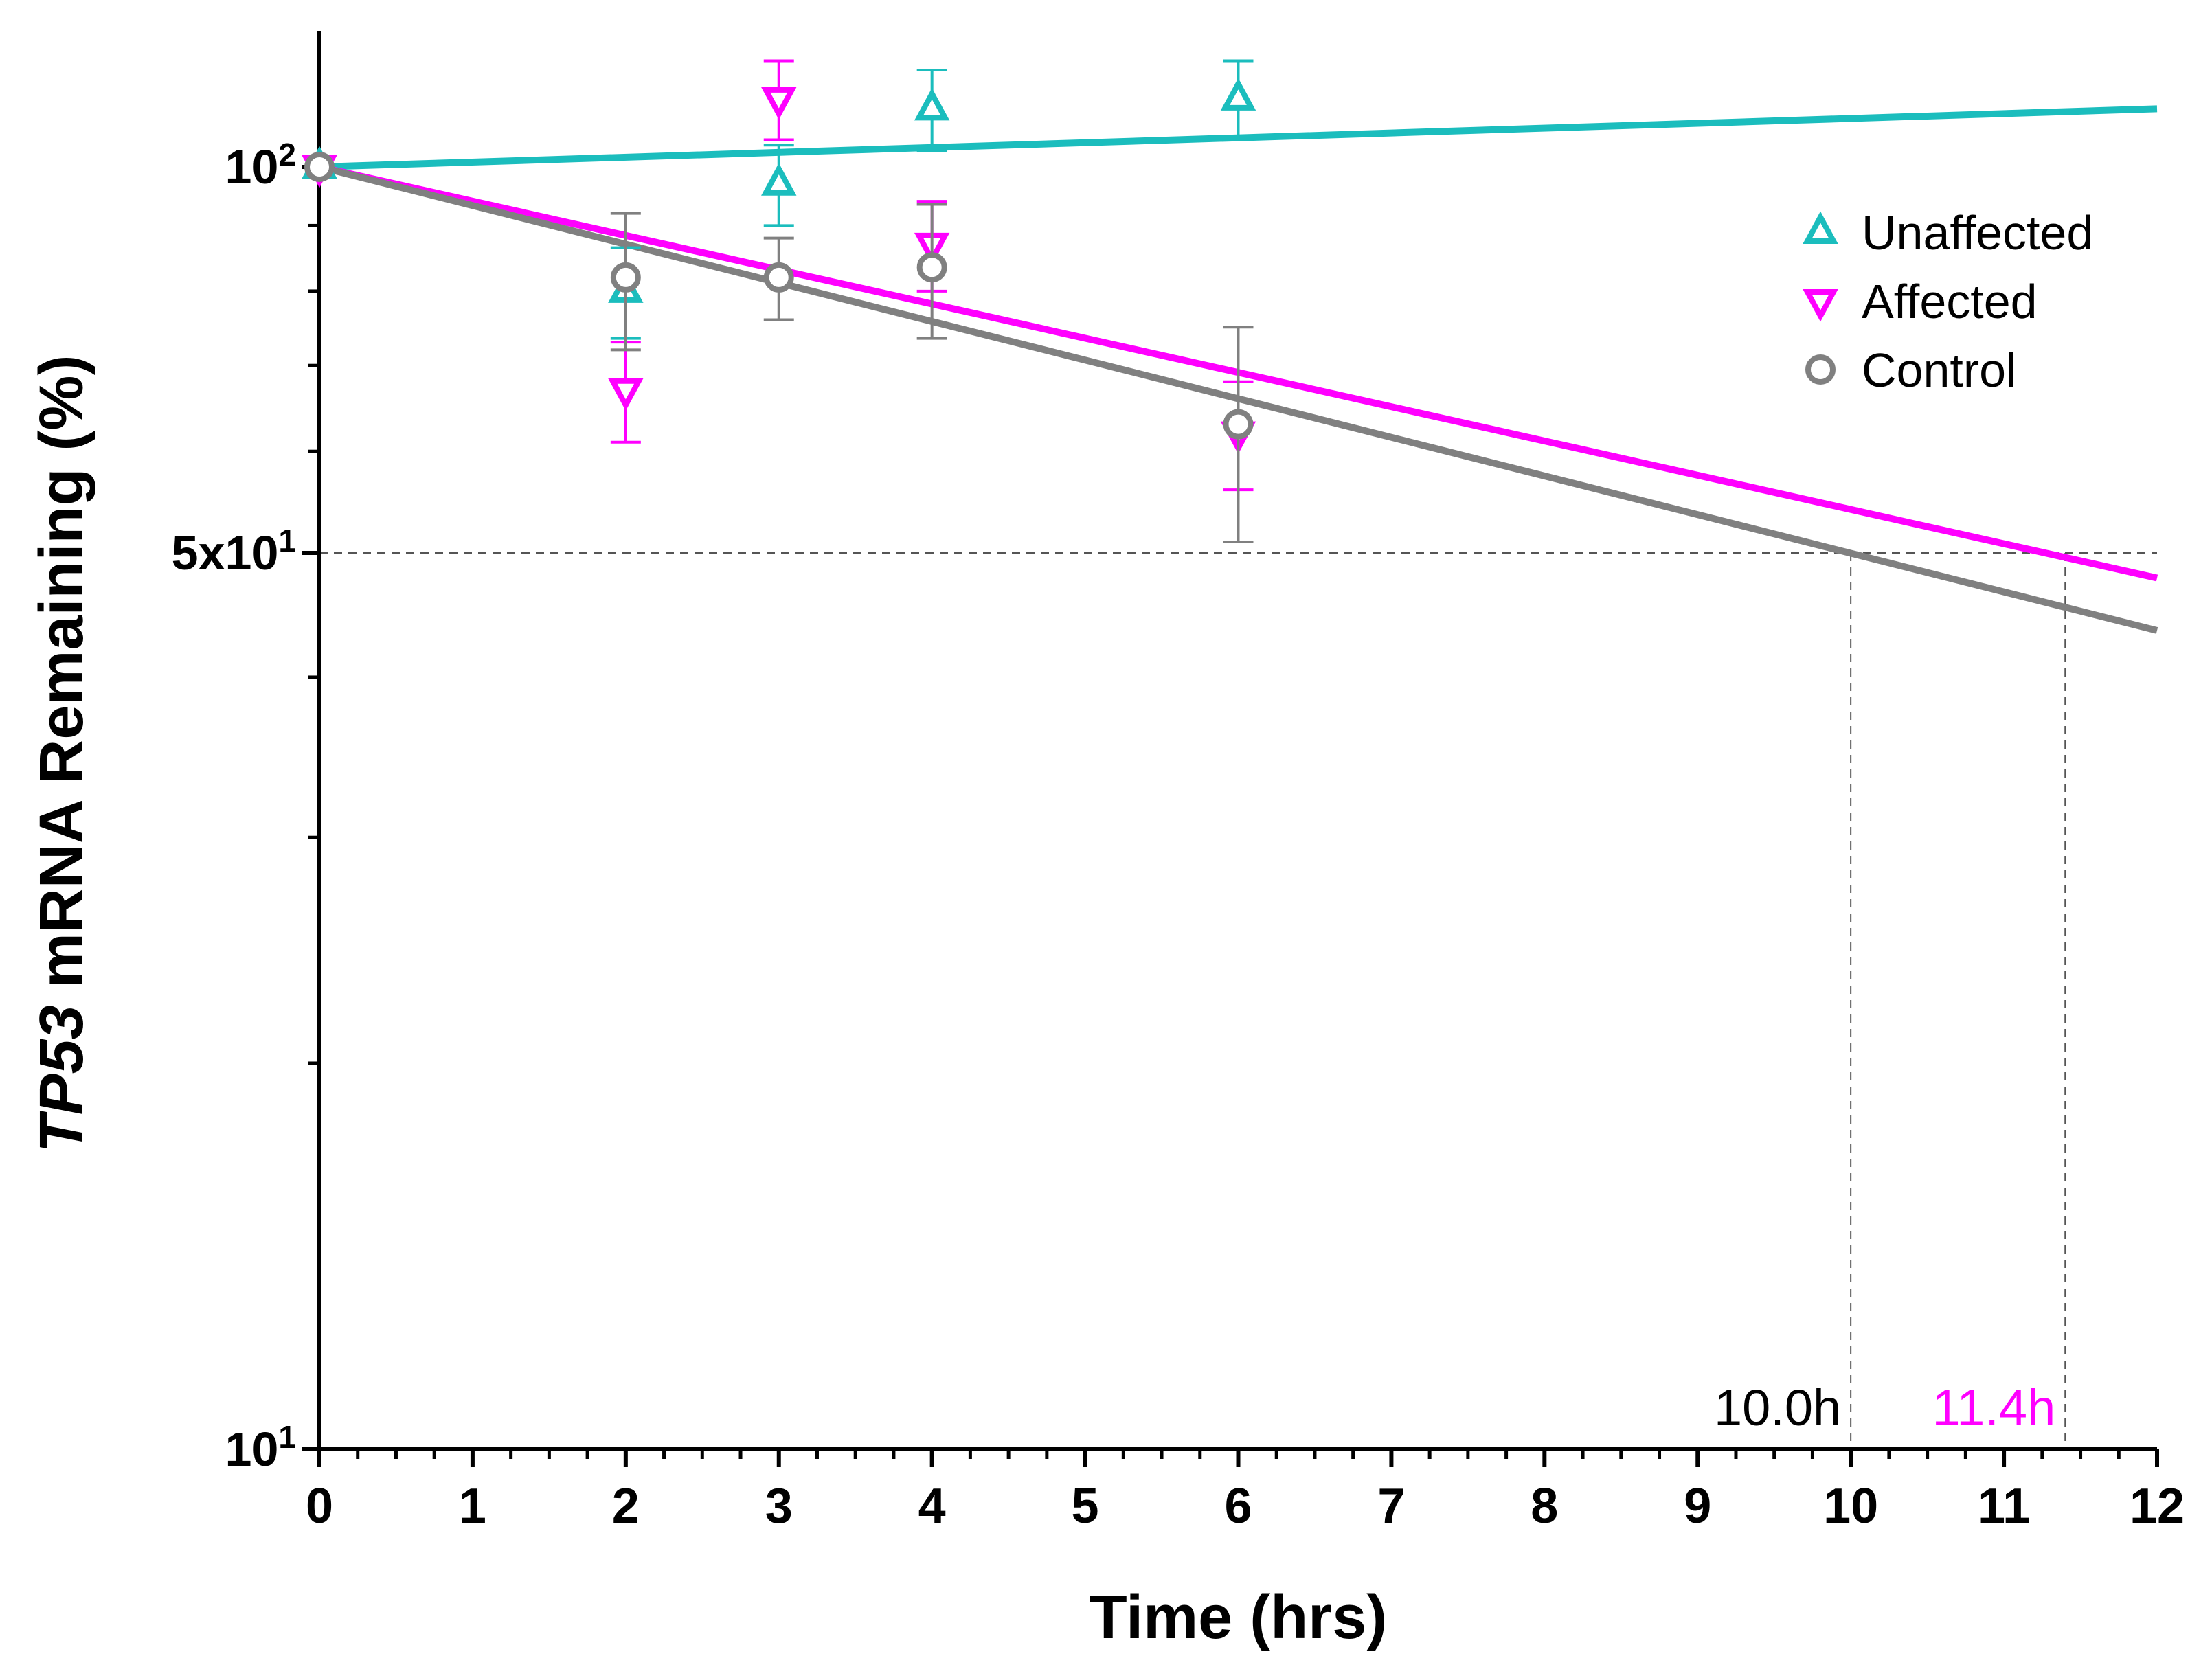 Image resolution: width=2212 pixels, height=1667 pixels. Describe the element at coordinates (626, 1506) in the screenshot. I see `x-tick-label: 2` at that location.